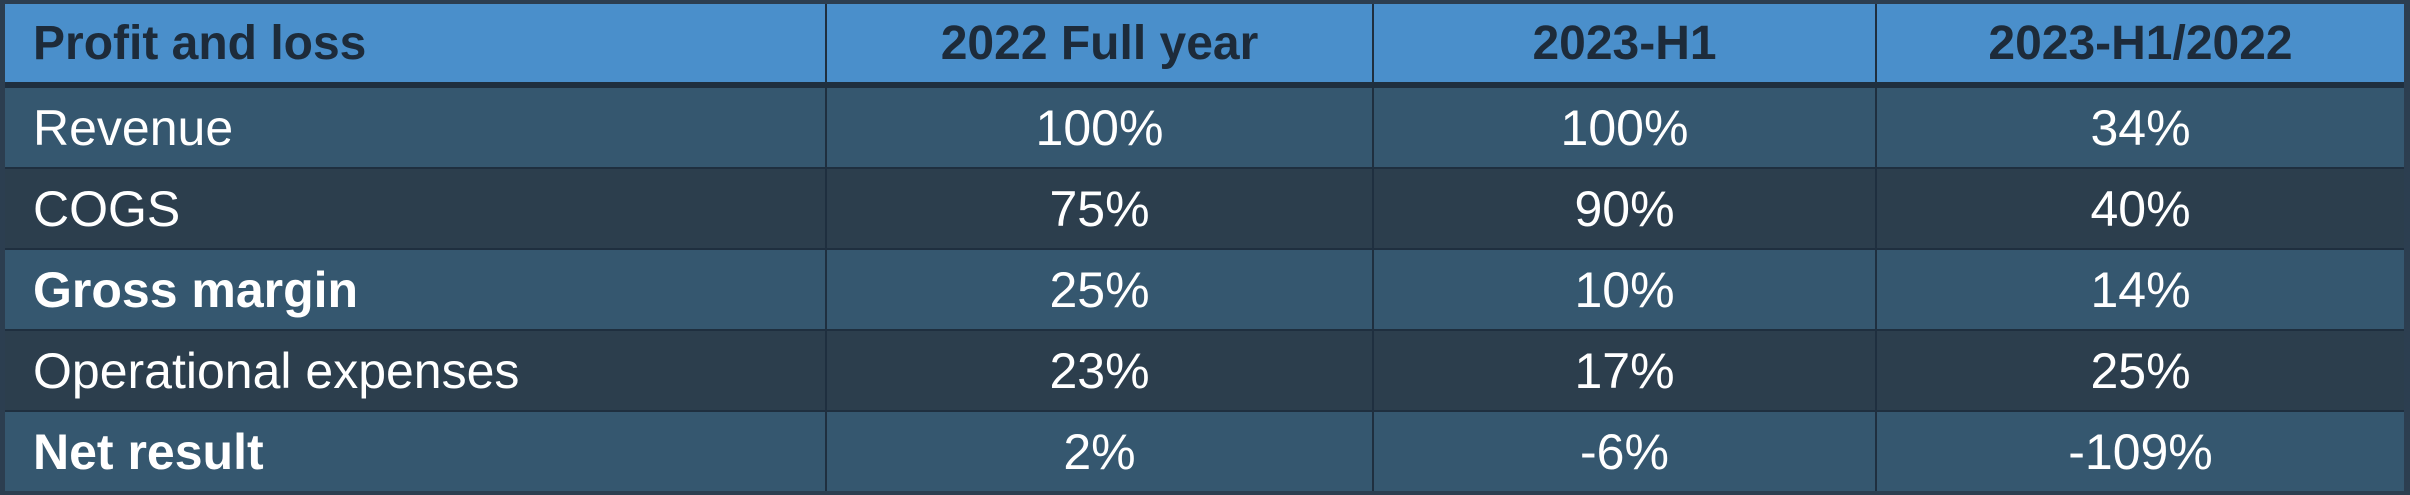  Describe the element at coordinates (2140, 451) in the screenshot. I see `table-cell: -109%` at that location.